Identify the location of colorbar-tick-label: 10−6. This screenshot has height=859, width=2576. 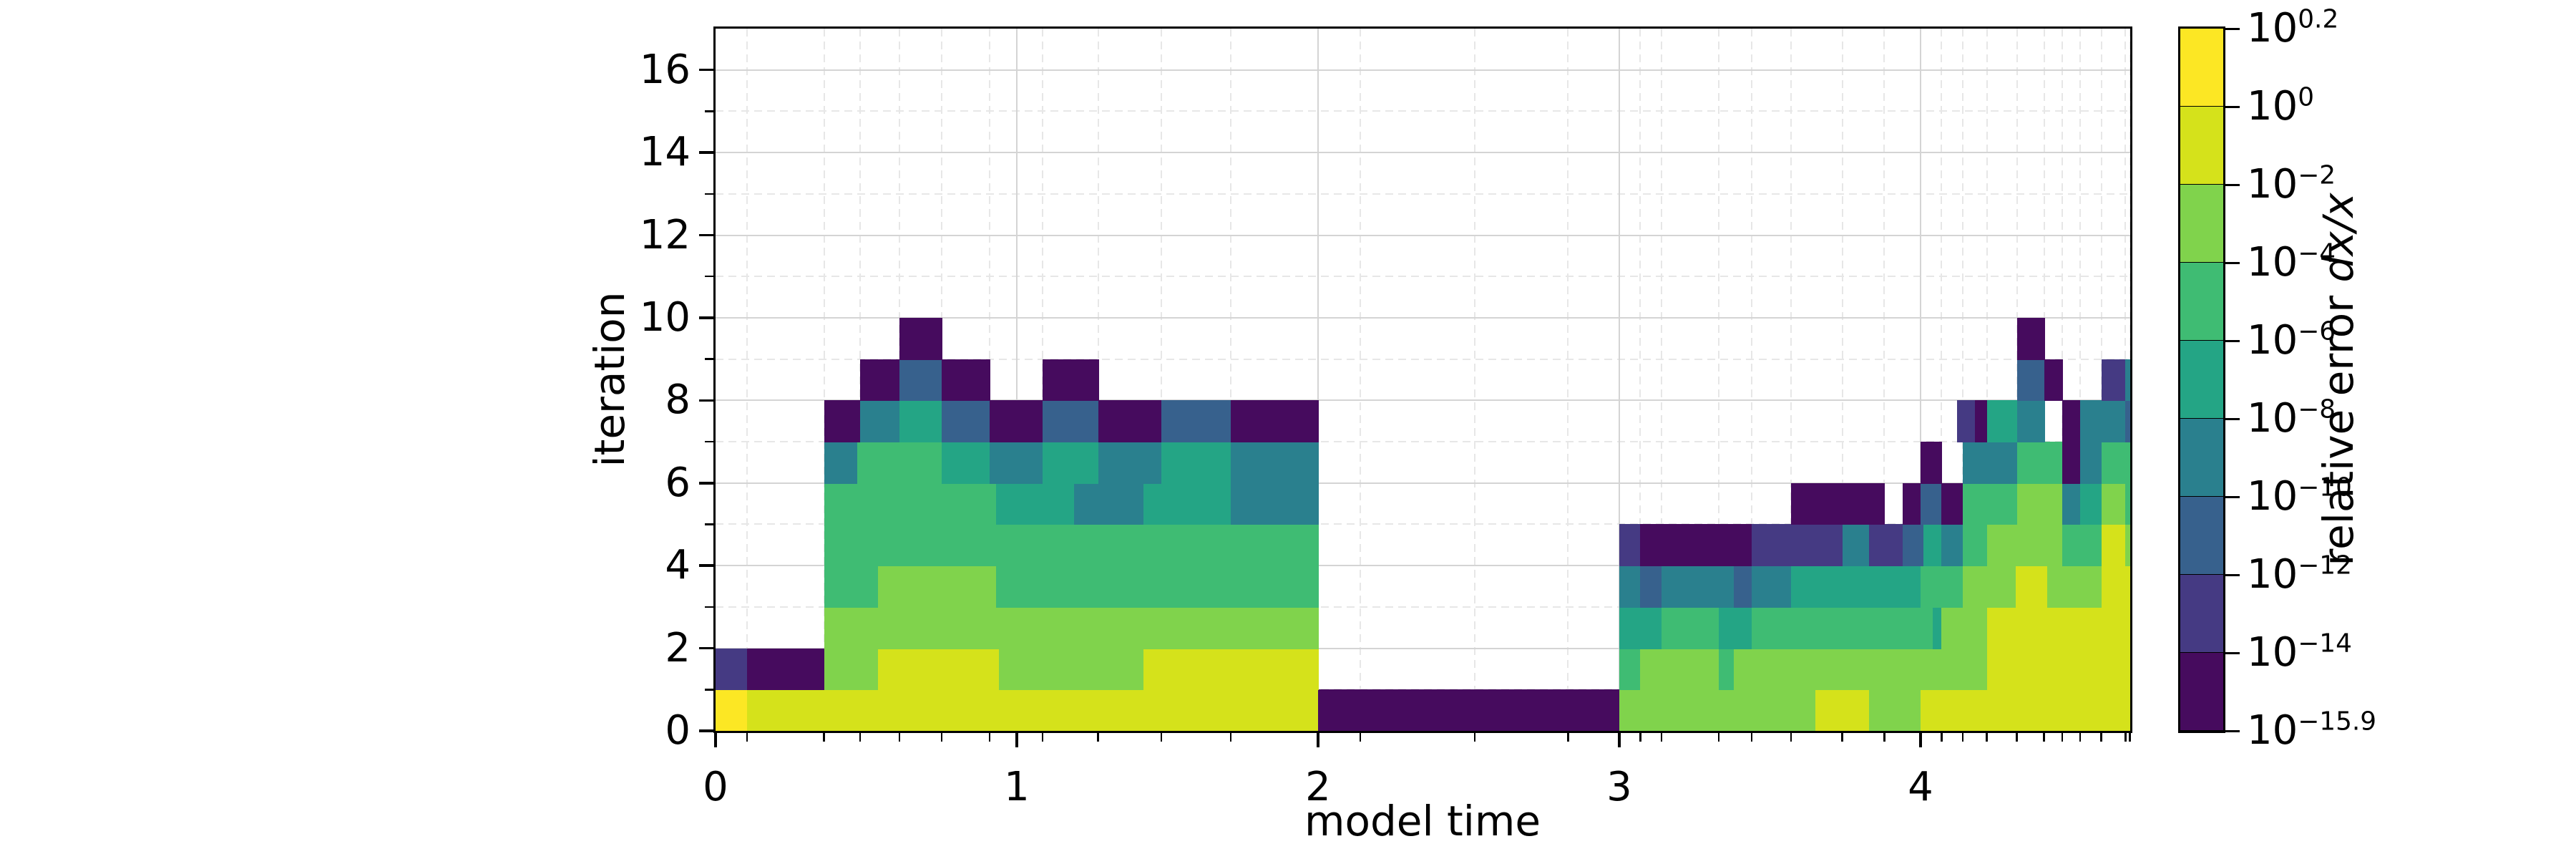
(2291, 340).